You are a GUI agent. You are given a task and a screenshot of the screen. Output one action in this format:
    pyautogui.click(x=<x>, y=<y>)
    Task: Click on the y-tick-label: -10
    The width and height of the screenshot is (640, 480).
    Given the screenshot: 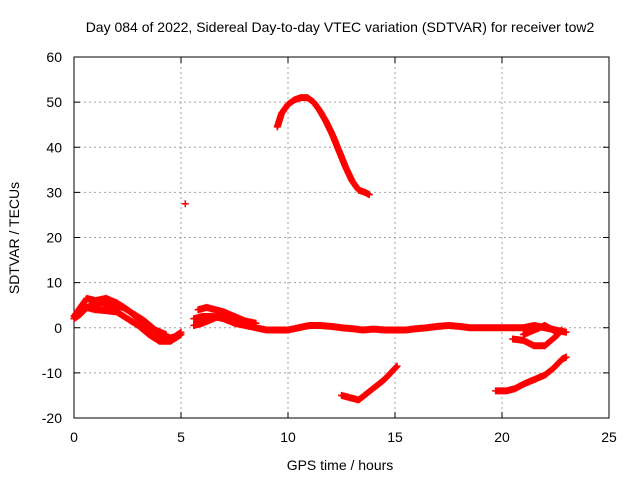 What is the action you would take?
    pyautogui.click(x=52, y=373)
    